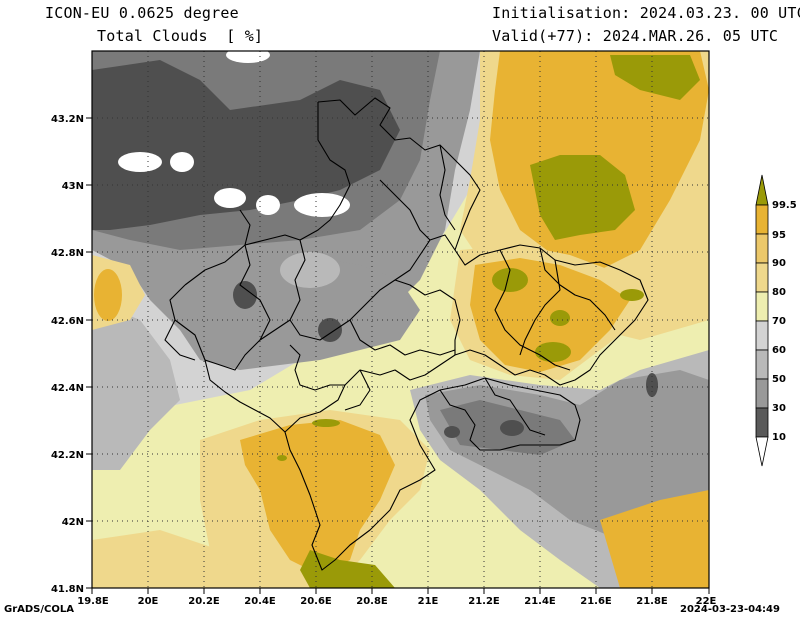 This screenshot has width=800, height=618. Describe the element at coordinates (93, 601) in the screenshot. I see `lon-label: 19.8E` at that location.